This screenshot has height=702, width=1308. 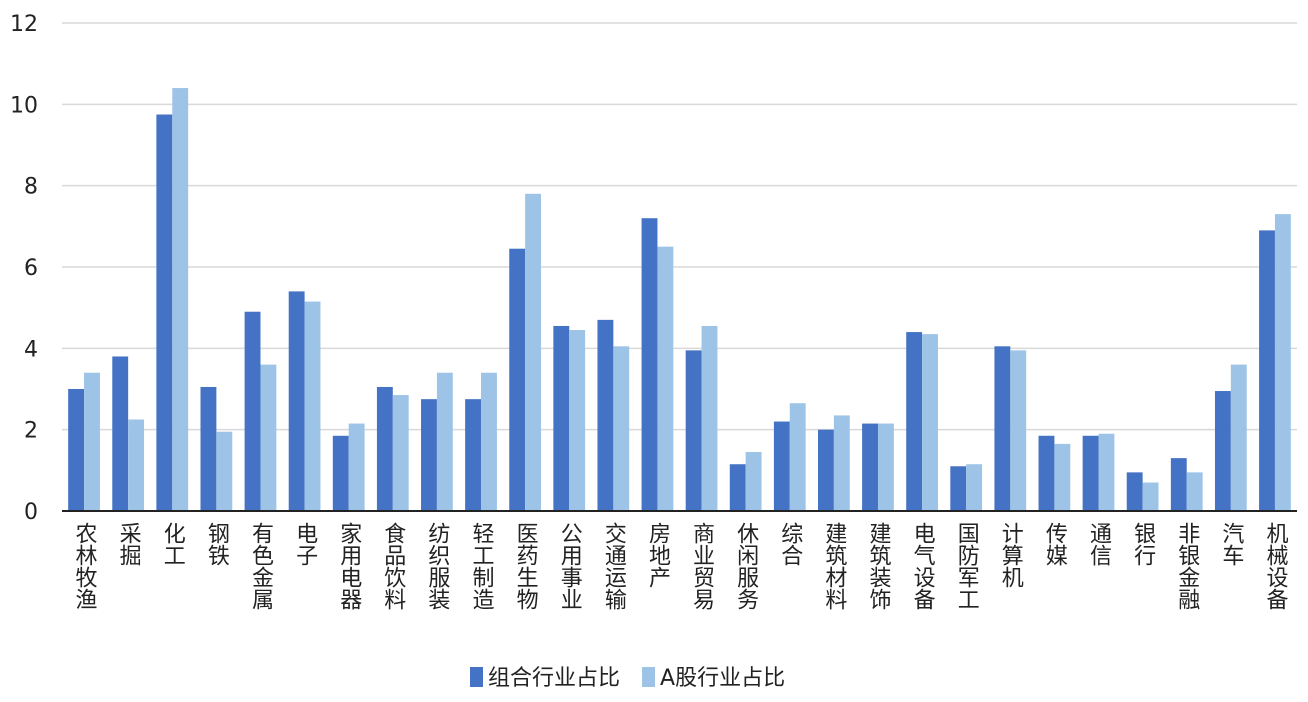 What do you see at coordinates (966, 566) in the screenshot?
I see `x-tick-label: 国防军工` at bounding box center [966, 566].